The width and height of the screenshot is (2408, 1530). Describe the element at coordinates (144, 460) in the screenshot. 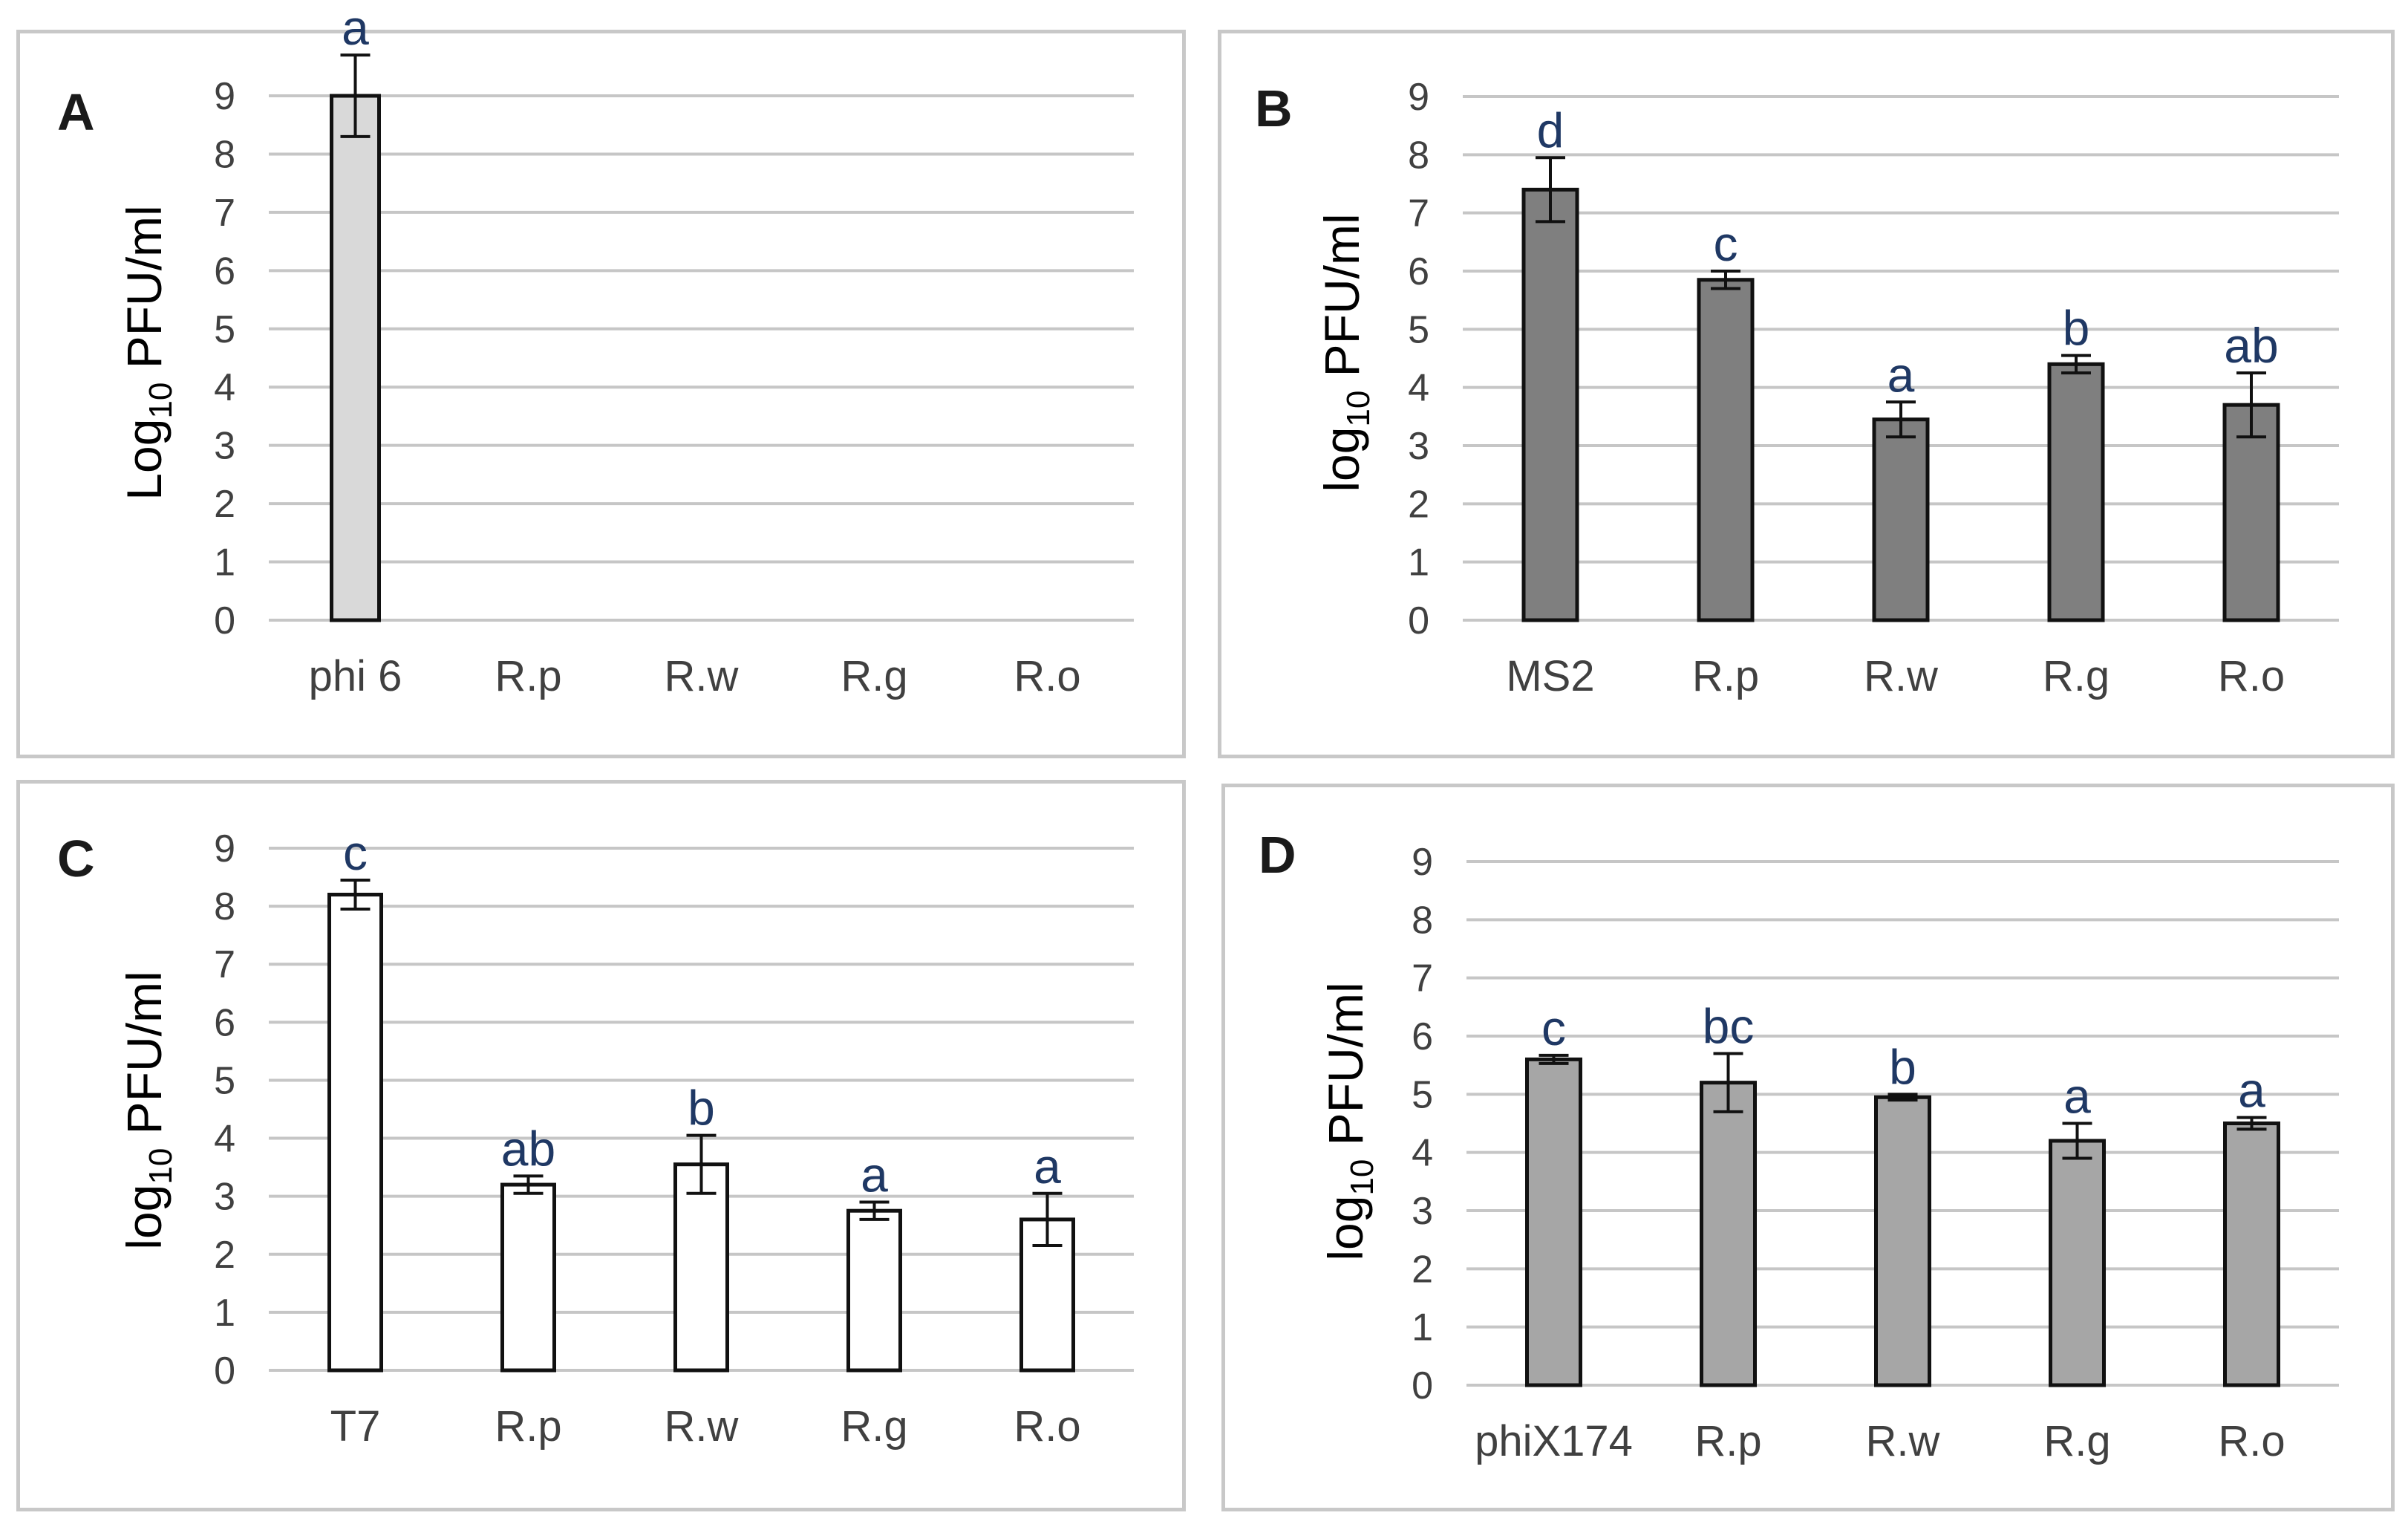

I see `y-axis-title-main: Log` at that location.